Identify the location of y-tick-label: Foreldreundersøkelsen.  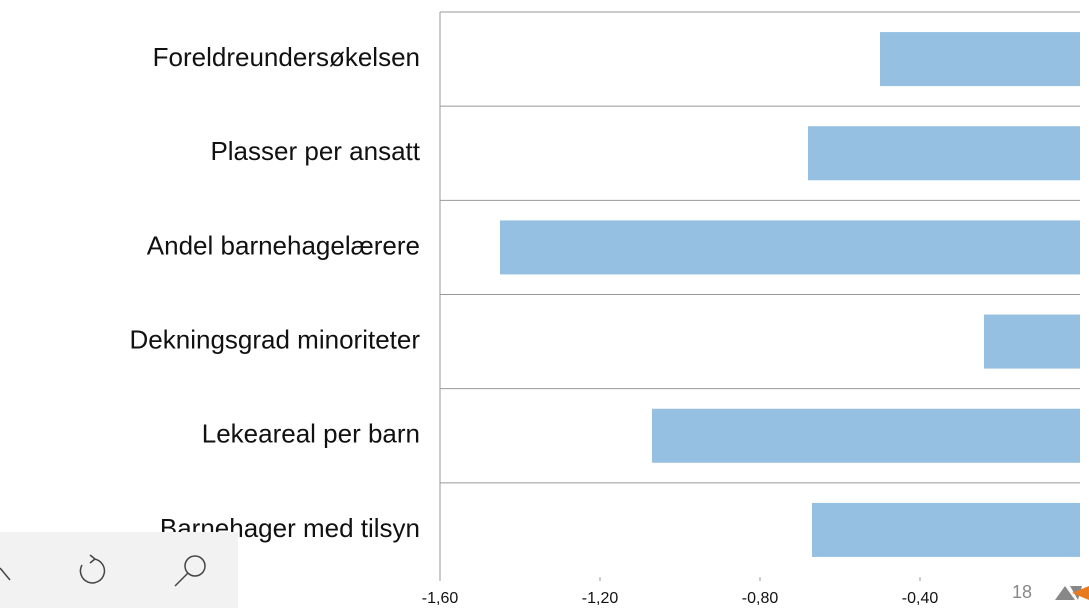
(286, 57).